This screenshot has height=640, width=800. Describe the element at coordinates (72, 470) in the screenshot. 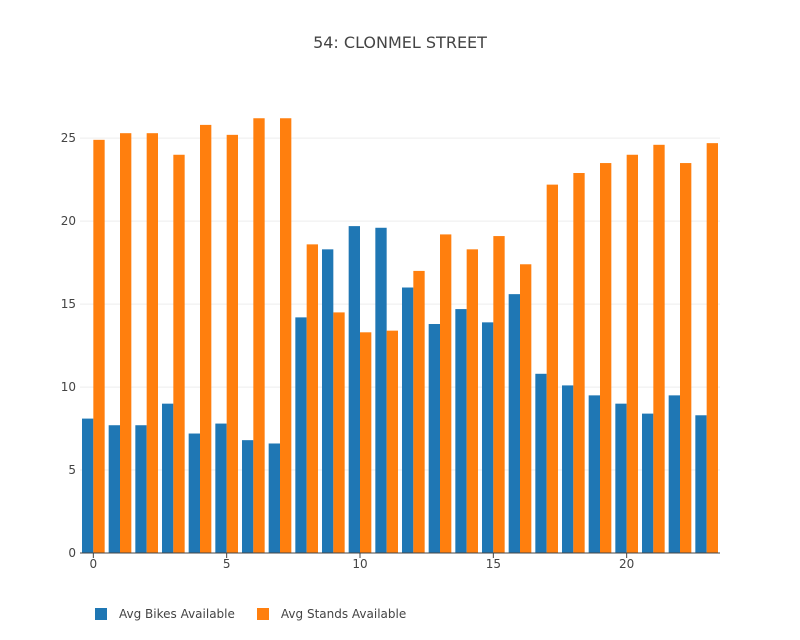

I see `y-tick-label: 5` at that location.